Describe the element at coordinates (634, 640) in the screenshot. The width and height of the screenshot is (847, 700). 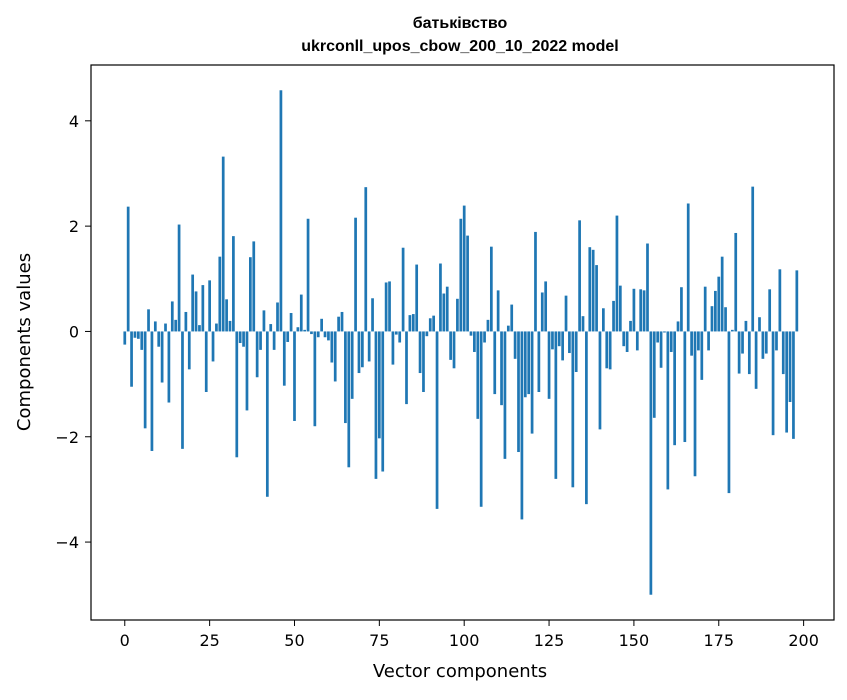
I see `x-tick-label: 150` at that location.